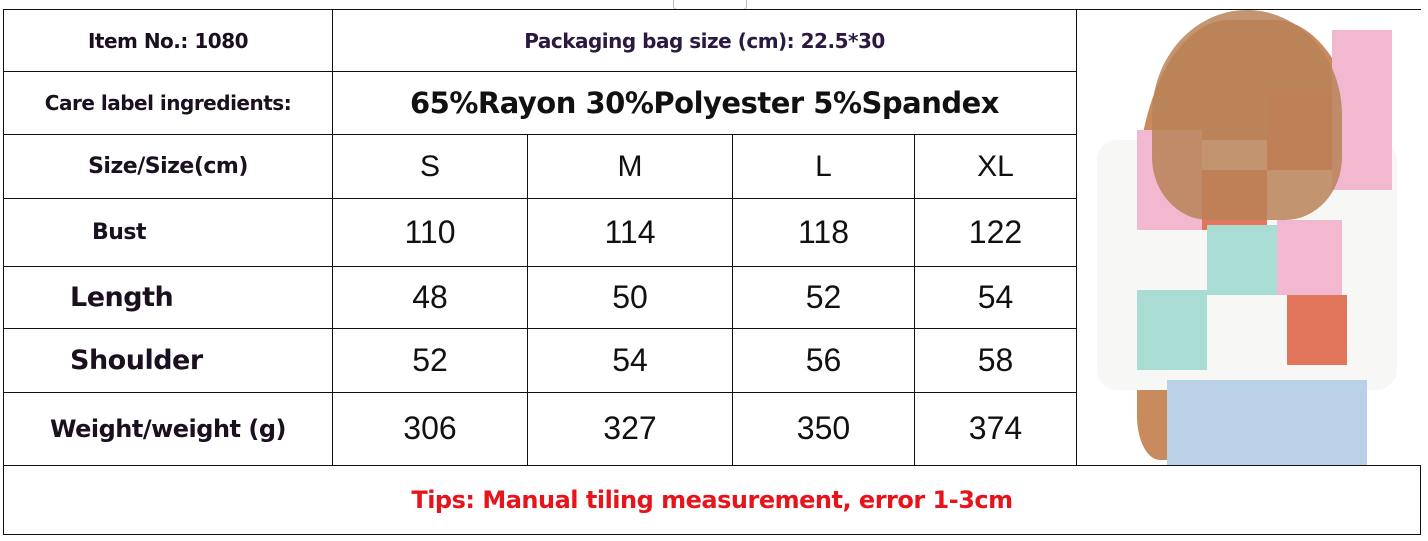 The height and width of the screenshot is (541, 1428). What do you see at coordinates (168, 103) in the screenshot?
I see `care-label-label: Care label ingredients:` at bounding box center [168, 103].